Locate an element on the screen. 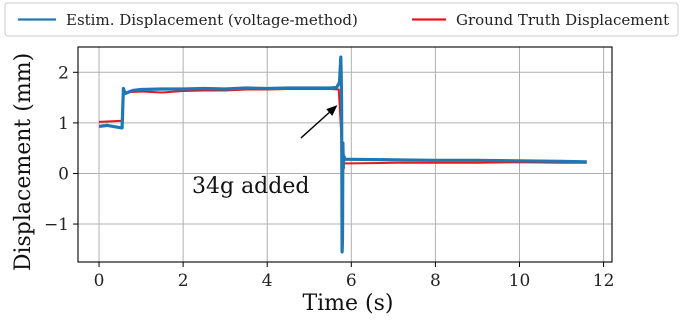 Image resolution: width=694 pixels, height=326 pixels. y-tick-label: −1 is located at coordinates (56, 225).